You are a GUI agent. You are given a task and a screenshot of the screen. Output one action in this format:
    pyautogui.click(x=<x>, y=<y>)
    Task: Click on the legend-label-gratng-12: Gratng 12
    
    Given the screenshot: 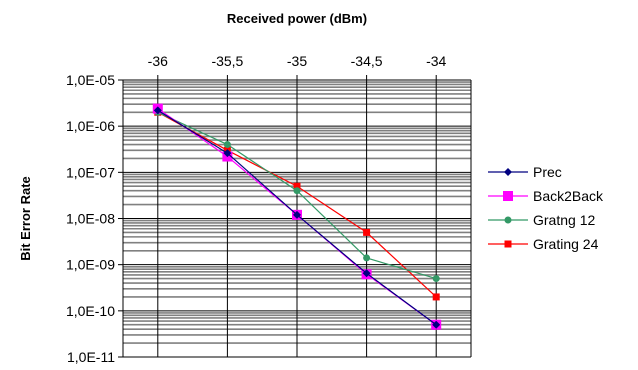 What is the action you would take?
    pyautogui.click(x=564, y=220)
    